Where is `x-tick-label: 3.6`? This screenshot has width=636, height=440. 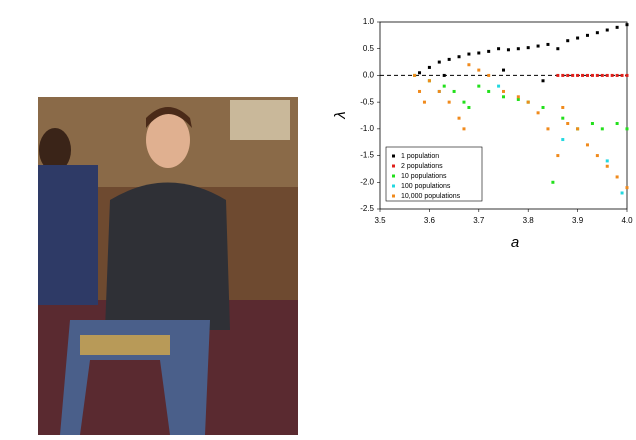
x-tick-label: 3.6 is located at coordinates (430, 220).